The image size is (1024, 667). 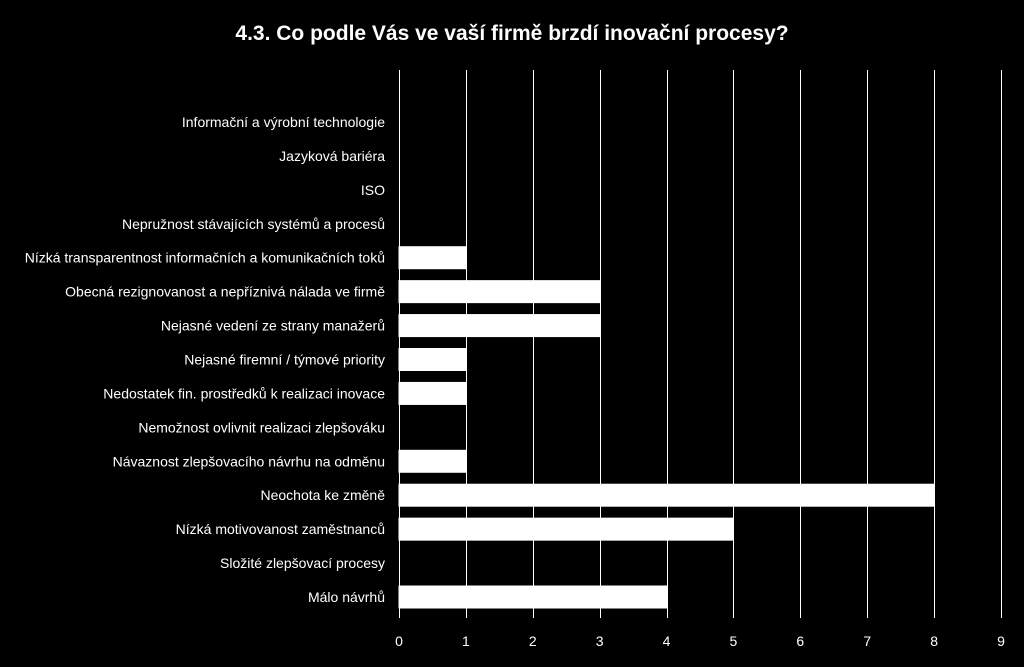 I want to click on category-label: Složité zlepšovací procesy, so click(x=302, y=563).